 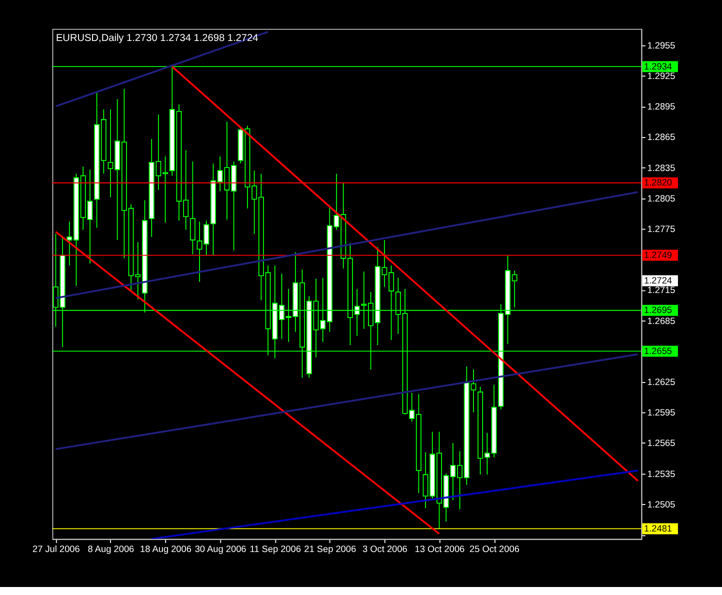 I want to click on y-tick-label: 1.2535, so click(x=661, y=473).